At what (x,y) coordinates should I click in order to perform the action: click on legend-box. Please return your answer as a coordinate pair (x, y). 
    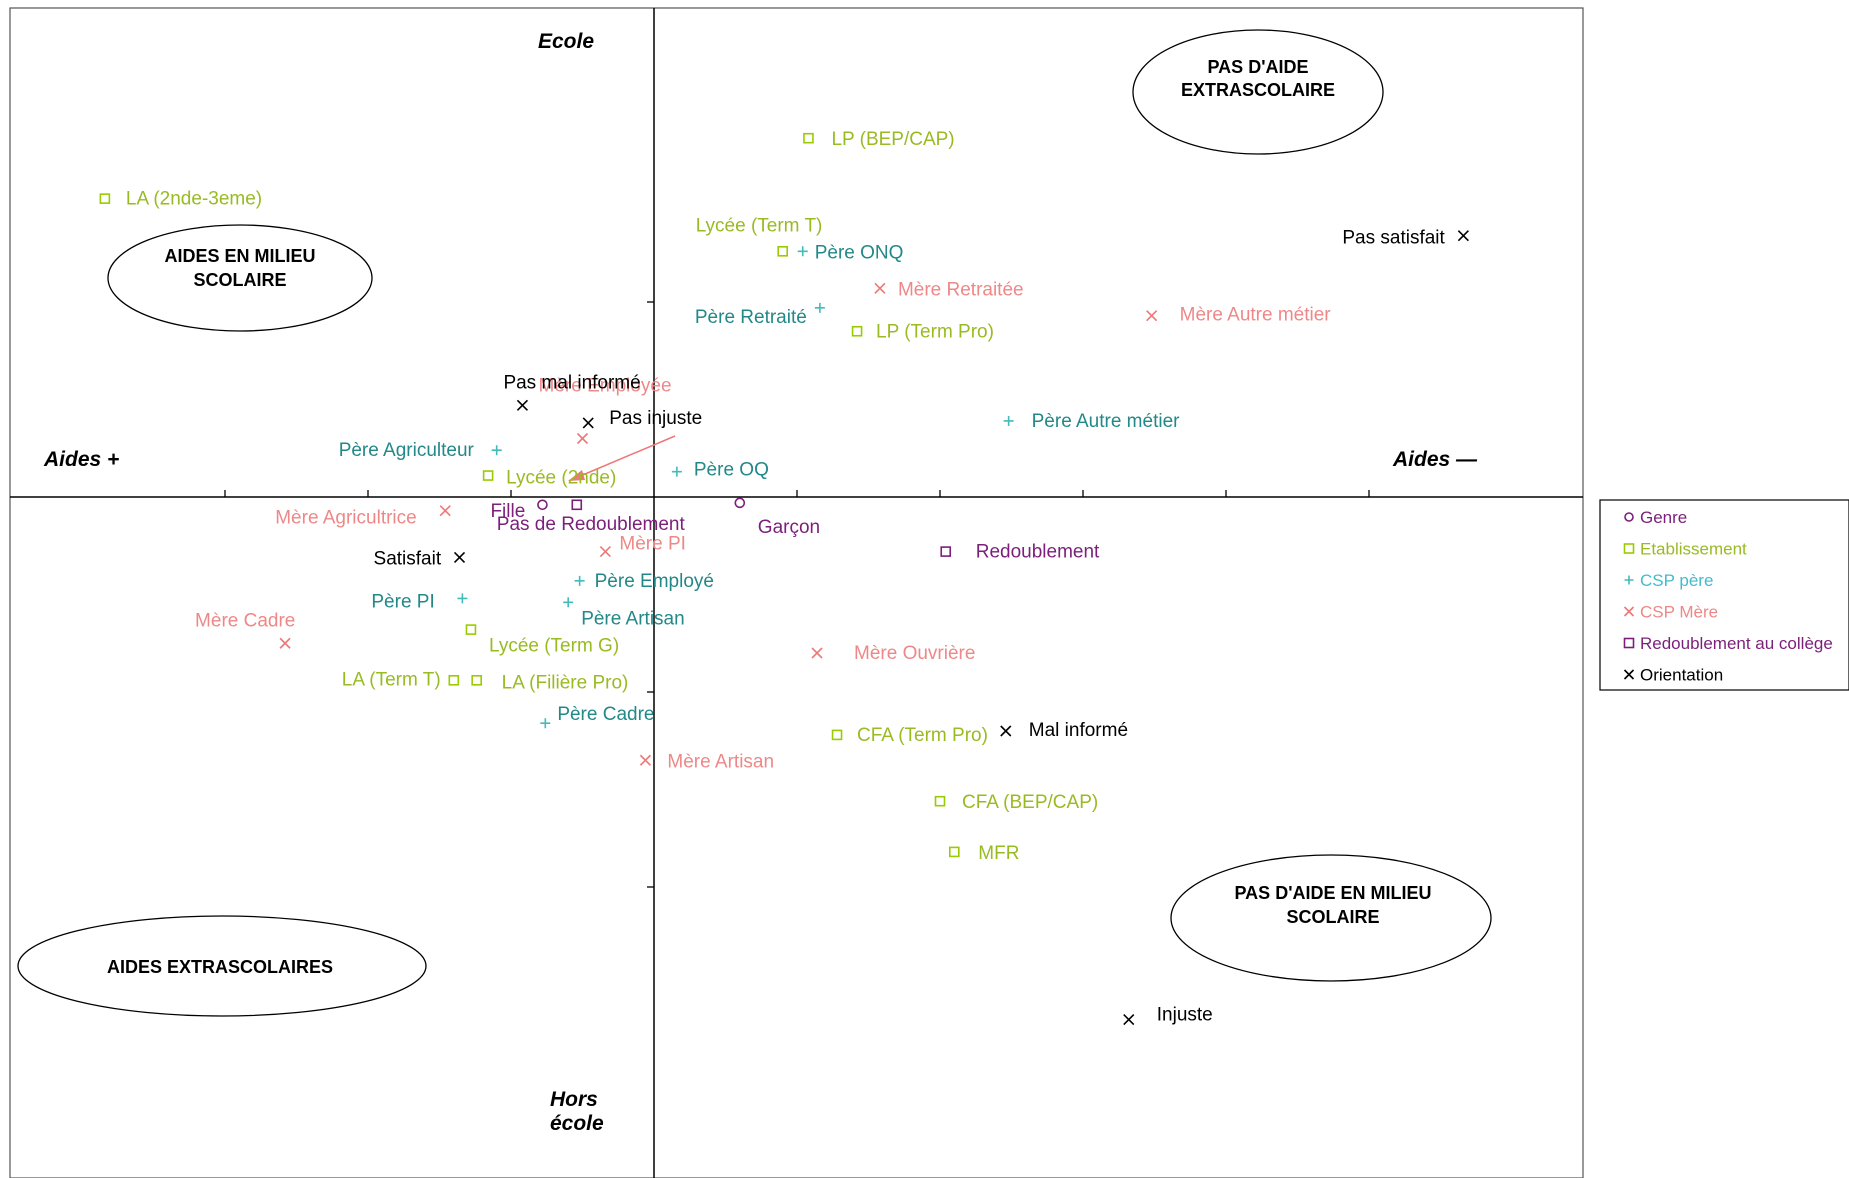
    Looking at the image, I should click on (1724, 595).